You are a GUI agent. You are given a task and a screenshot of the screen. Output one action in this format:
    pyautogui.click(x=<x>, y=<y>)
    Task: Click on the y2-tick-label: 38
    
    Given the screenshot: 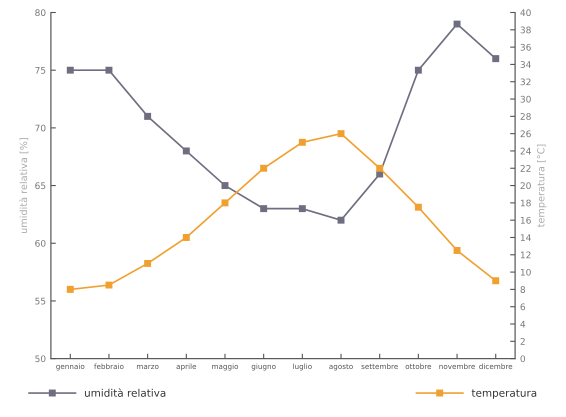 What is the action you would take?
    pyautogui.click(x=525, y=30)
    